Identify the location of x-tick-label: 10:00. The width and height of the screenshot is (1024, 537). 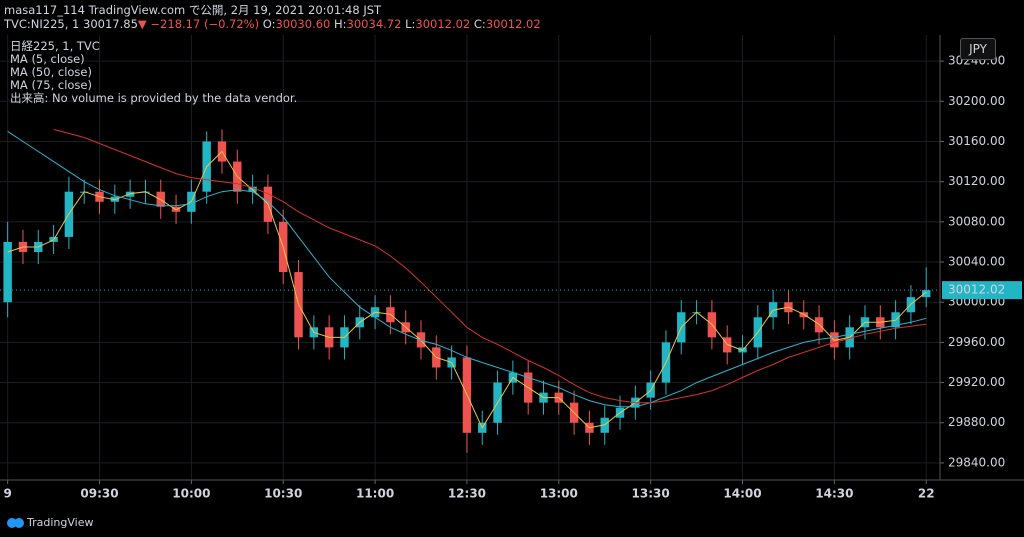
(191, 494).